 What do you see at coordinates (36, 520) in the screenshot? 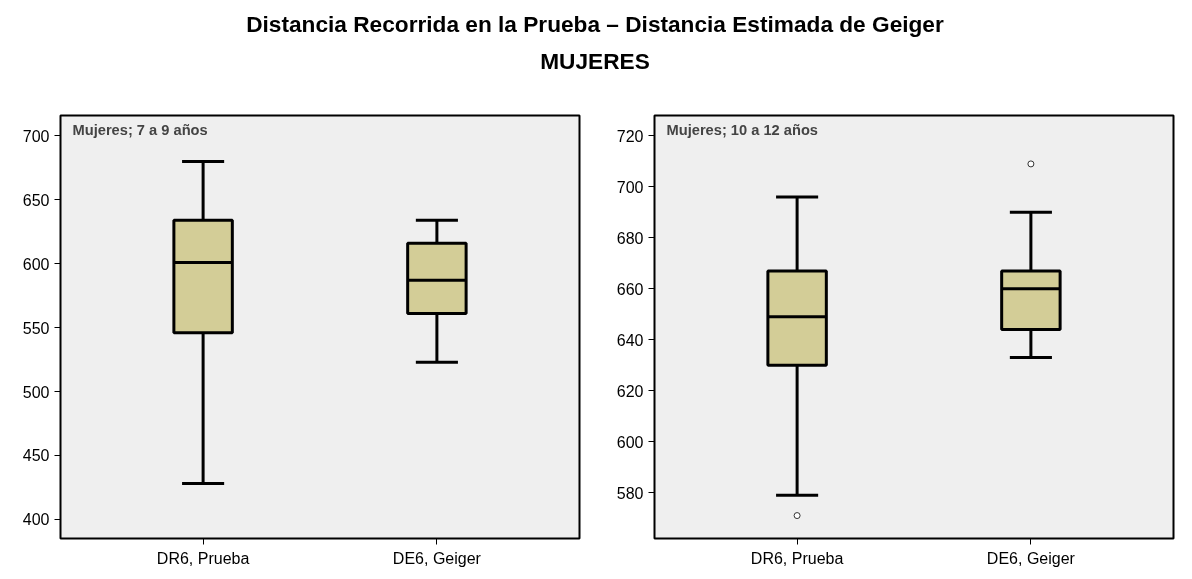
I see `y-tick-label: 400` at bounding box center [36, 520].